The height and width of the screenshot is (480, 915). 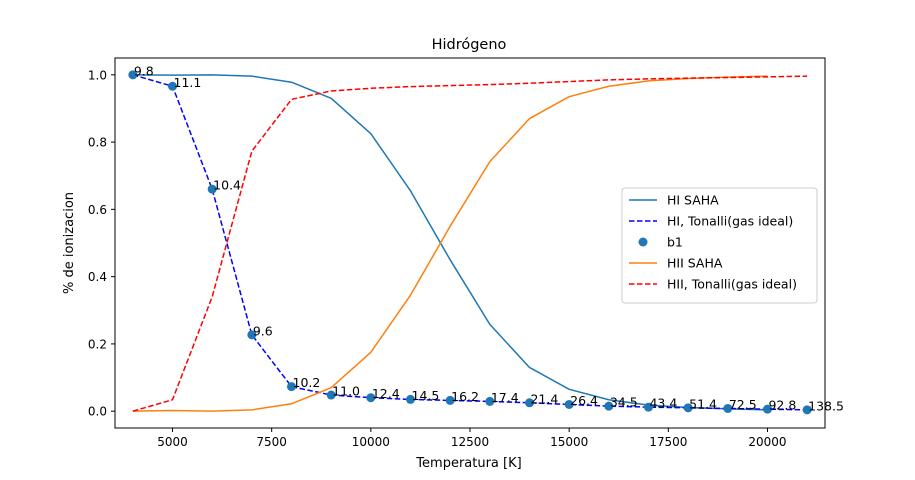 What do you see at coordinates (227, 185) in the screenshot?
I see `data-label: 10.4` at bounding box center [227, 185].